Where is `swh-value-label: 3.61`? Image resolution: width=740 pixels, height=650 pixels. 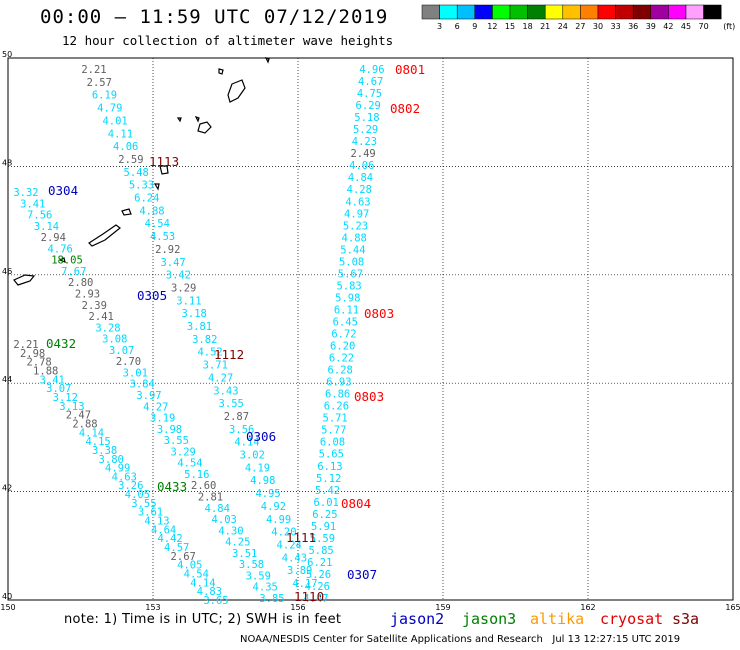
swh-value-label: 3.61 is located at coordinates (150, 513).